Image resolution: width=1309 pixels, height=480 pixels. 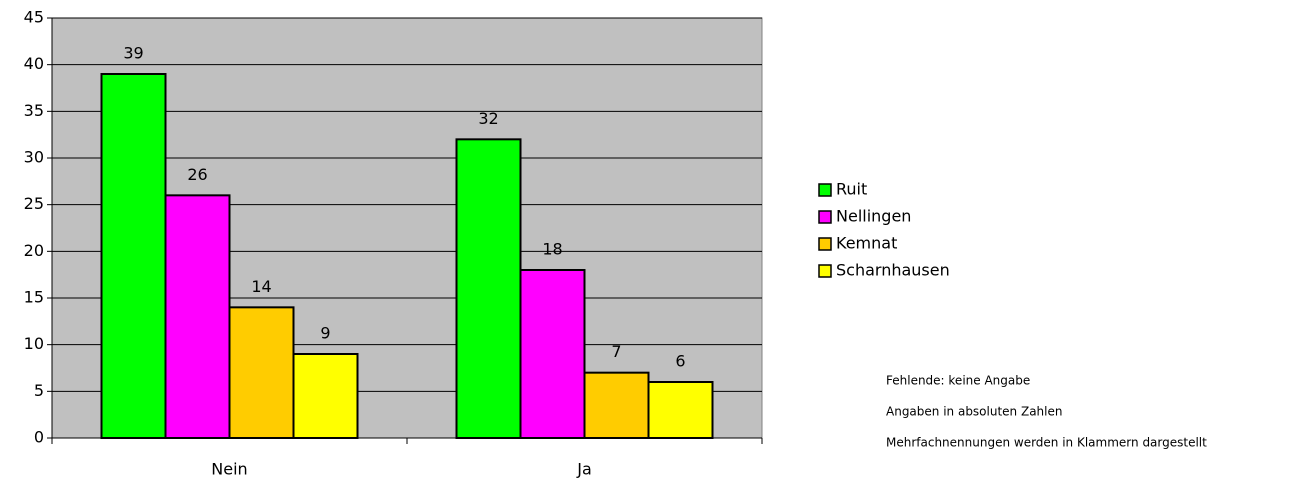 I want to click on y-tick-label: 10, so click(x=34, y=343).